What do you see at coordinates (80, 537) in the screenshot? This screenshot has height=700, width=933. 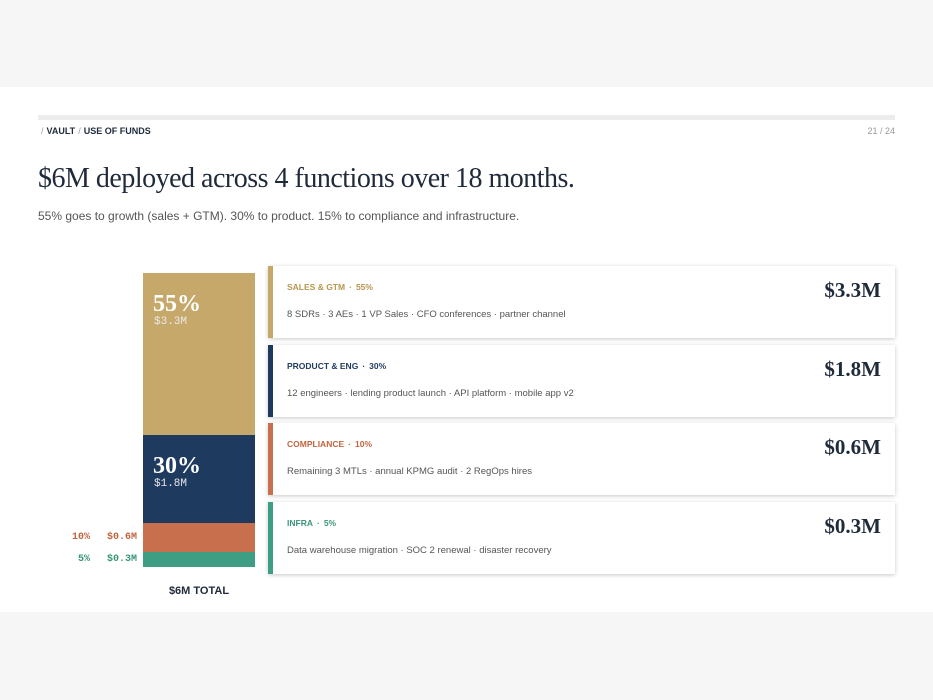 I see `segment-percent: 10%` at bounding box center [80, 537].